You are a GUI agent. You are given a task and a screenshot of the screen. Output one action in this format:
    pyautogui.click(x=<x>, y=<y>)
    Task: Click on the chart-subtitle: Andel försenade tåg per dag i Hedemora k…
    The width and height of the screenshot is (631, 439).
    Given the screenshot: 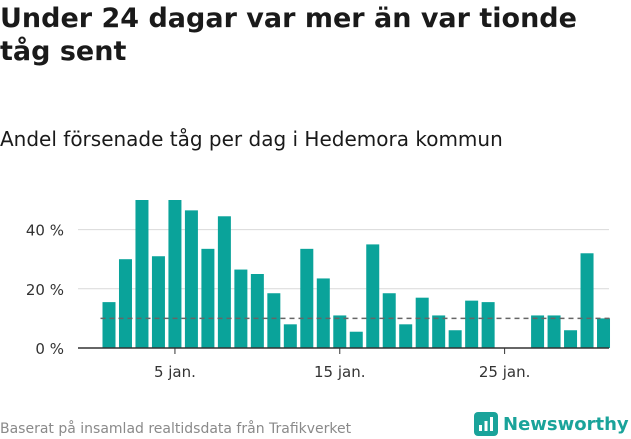 What is the action you would take?
    pyautogui.click(x=251, y=139)
    